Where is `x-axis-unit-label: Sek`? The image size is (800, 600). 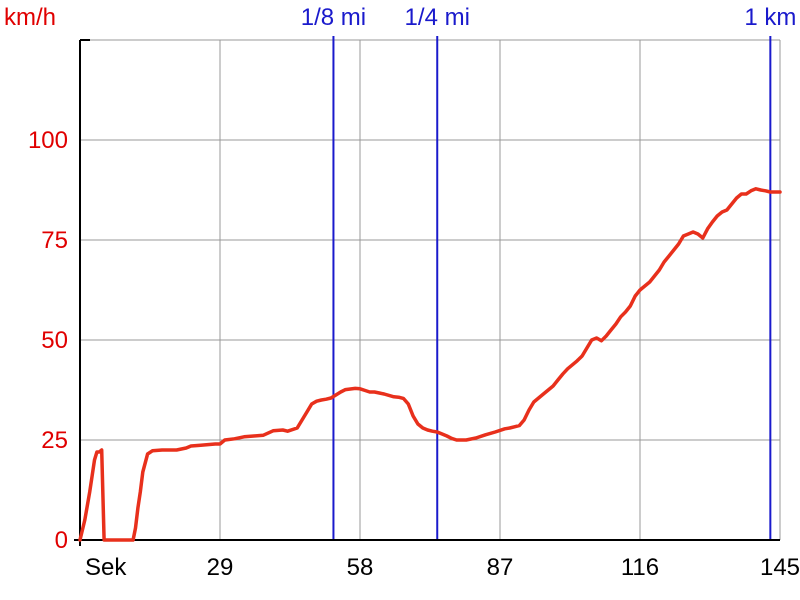 x-axis-unit-label: Sek is located at coordinates (106, 567).